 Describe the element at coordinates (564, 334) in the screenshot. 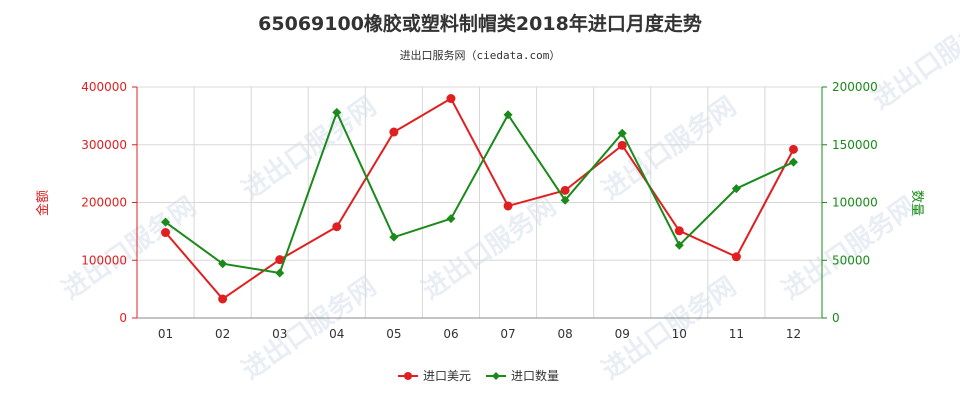

I see `x-tick-label: 08` at that location.